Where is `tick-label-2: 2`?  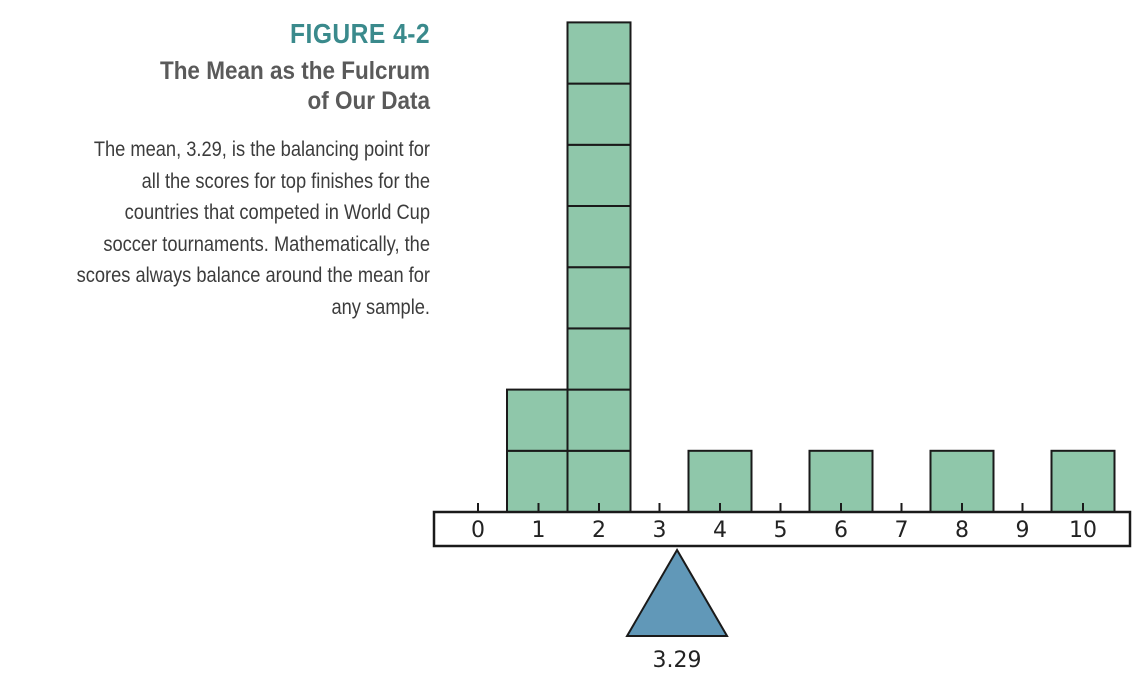 tick-label-2: 2 is located at coordinates (599, 530).